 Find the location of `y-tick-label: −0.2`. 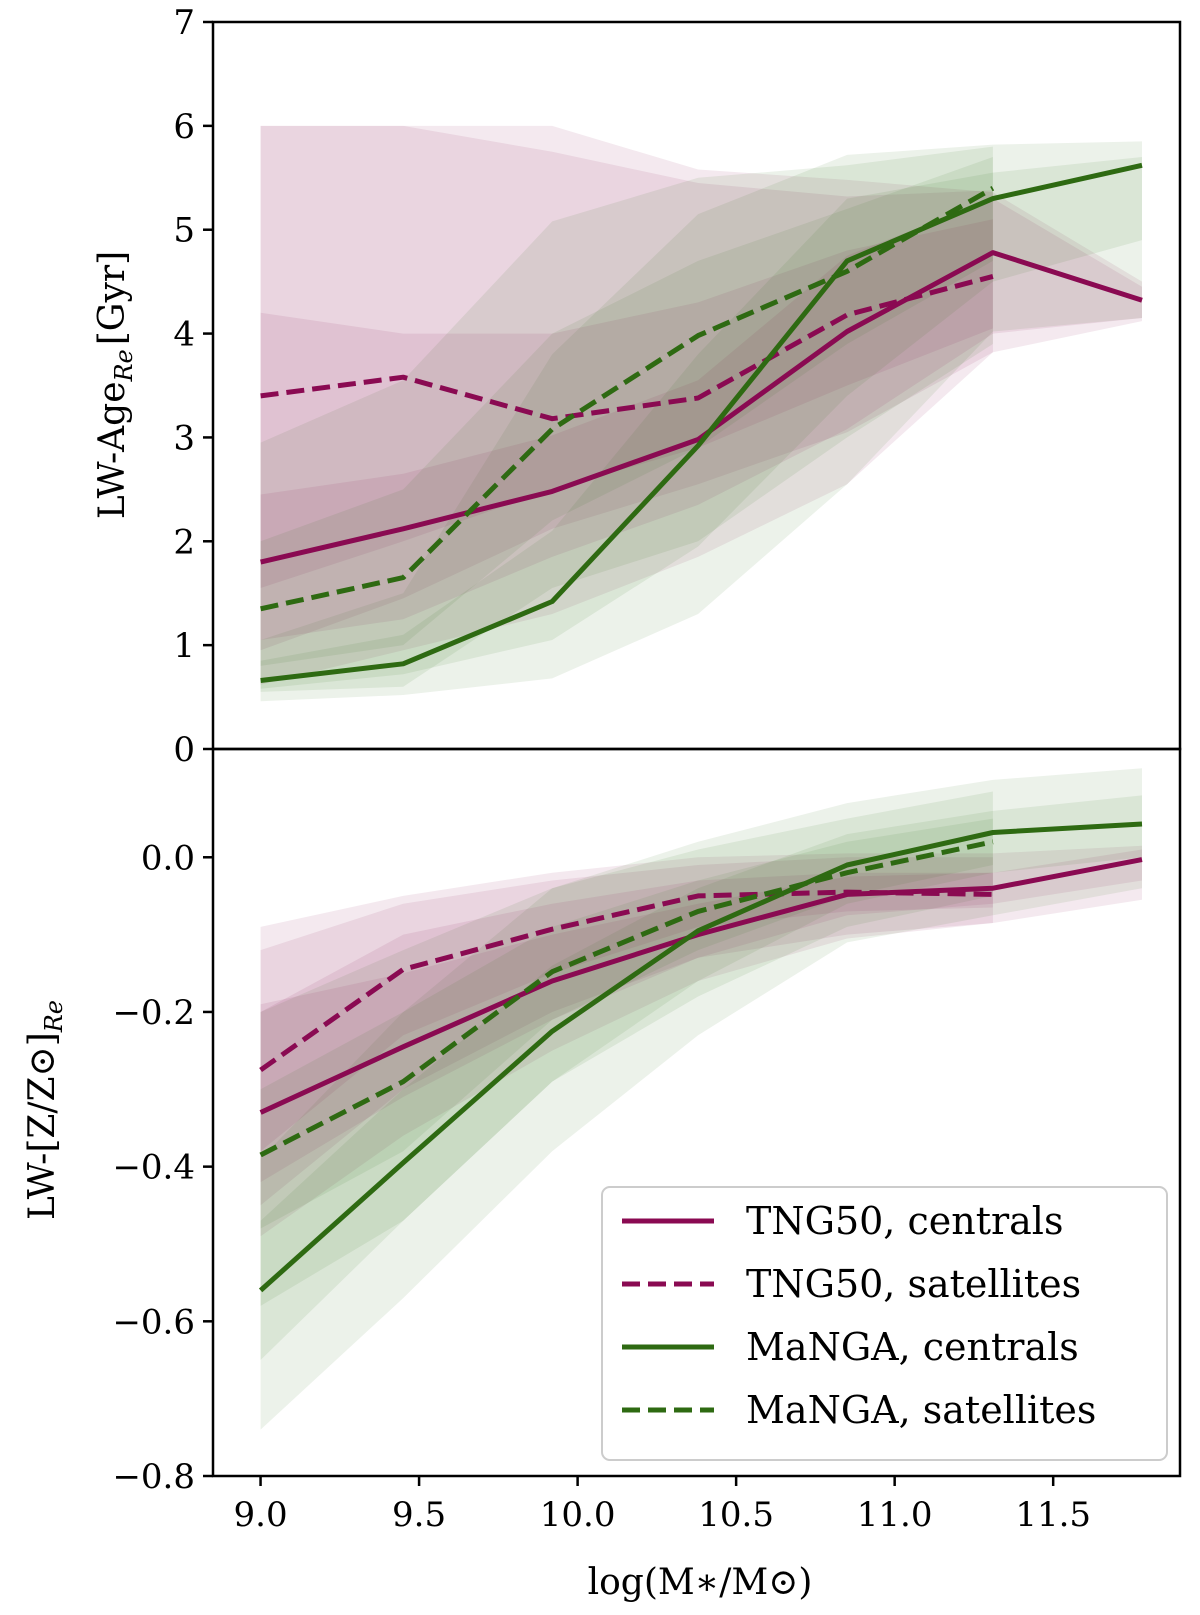

y-tick-label: −0.2 is located at coordinates (153, 1013).